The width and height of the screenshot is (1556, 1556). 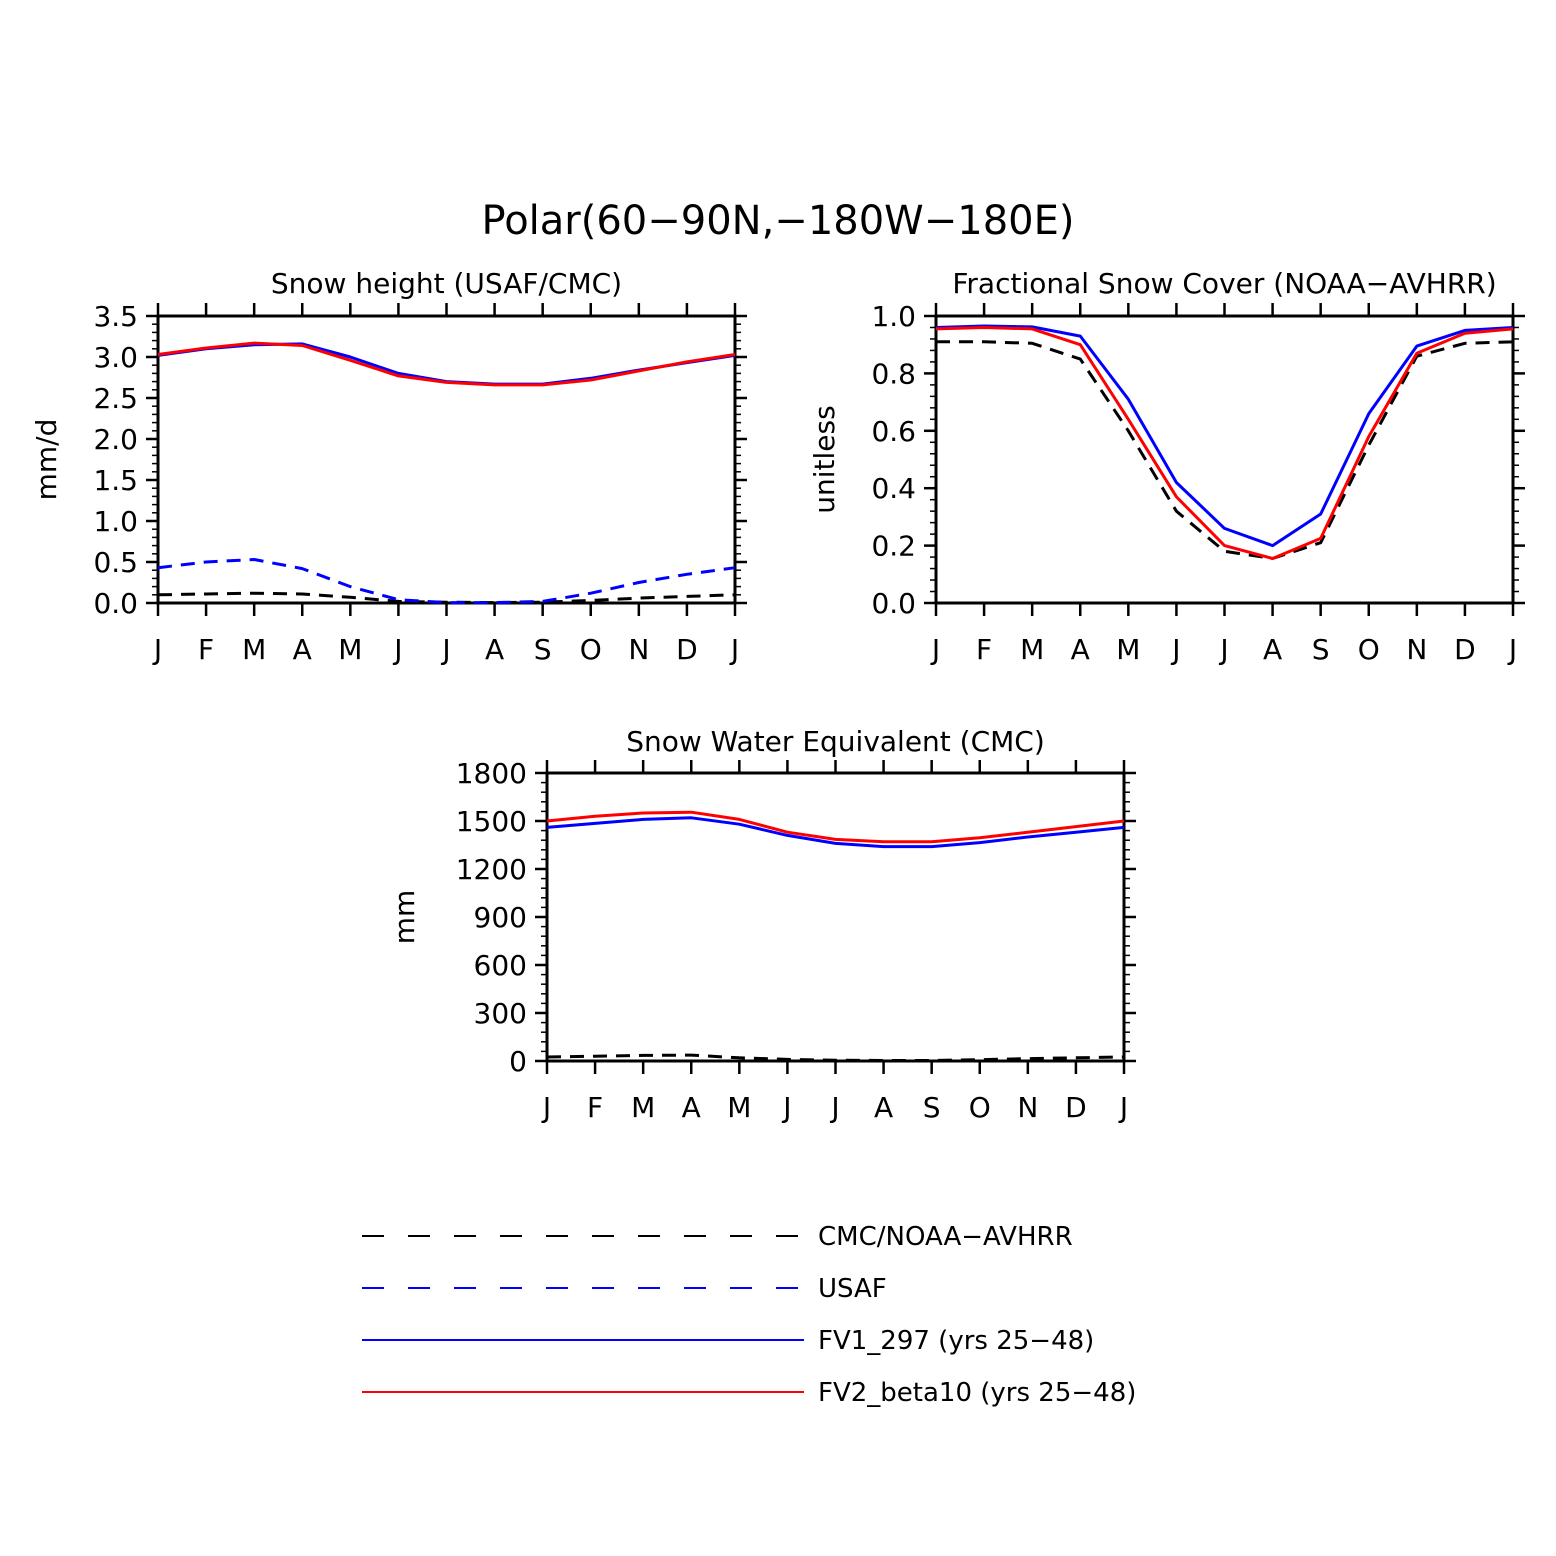 I want to click on snow-cover-xtick-label: N, so click(x=1416, y=649).